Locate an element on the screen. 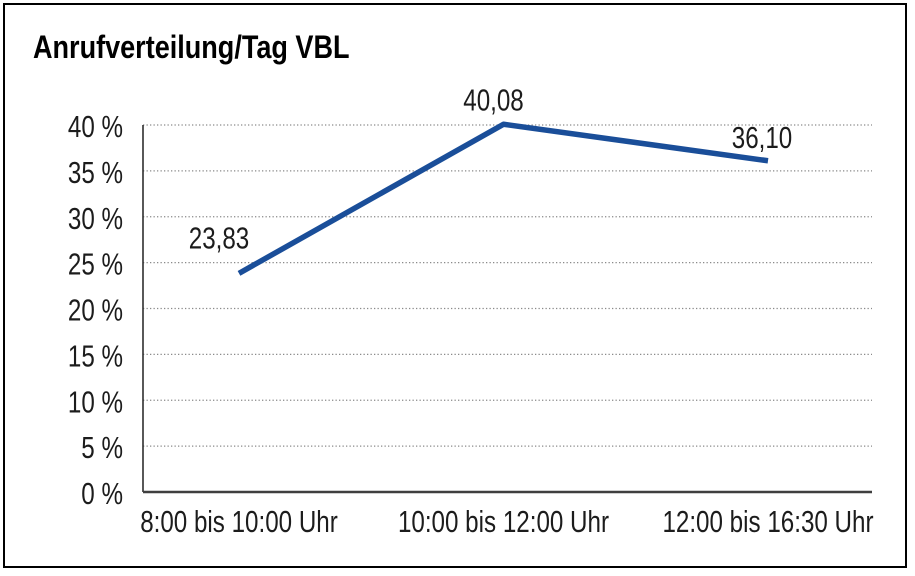 The width and height of the screenshot is (915, 576). y-tick-label: 30 % is located at coordinates (95, 218).